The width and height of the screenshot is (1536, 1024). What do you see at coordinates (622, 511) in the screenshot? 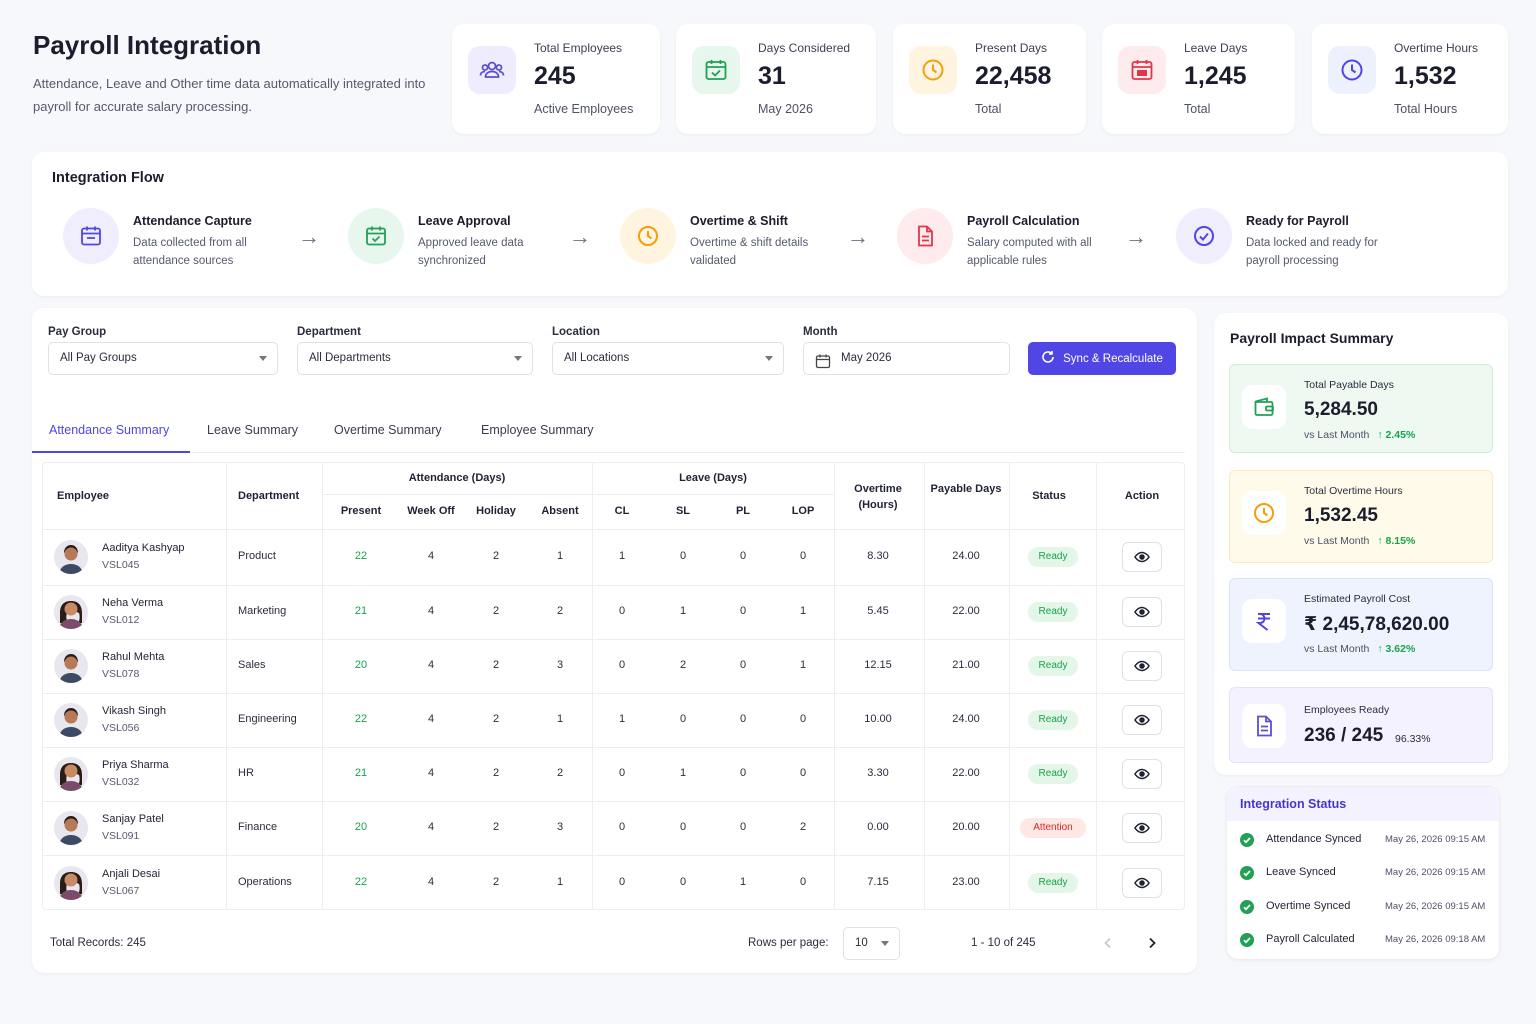
I see `column-header-cl: CL` at bounding box center [622, 511].